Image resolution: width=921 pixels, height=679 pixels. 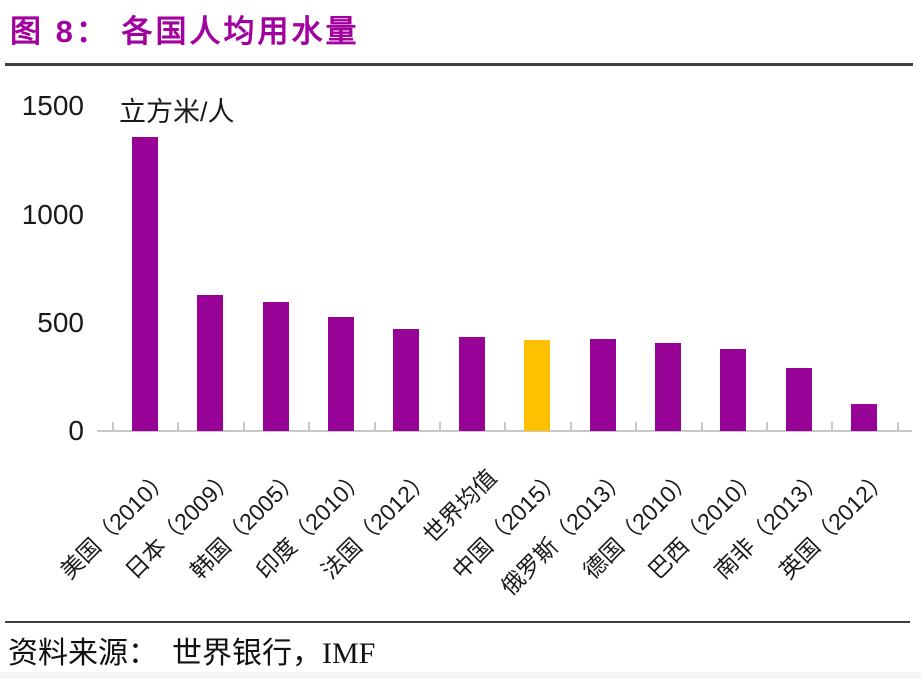 I want to click on page-bottom-edge, so click(x=460, y=675).